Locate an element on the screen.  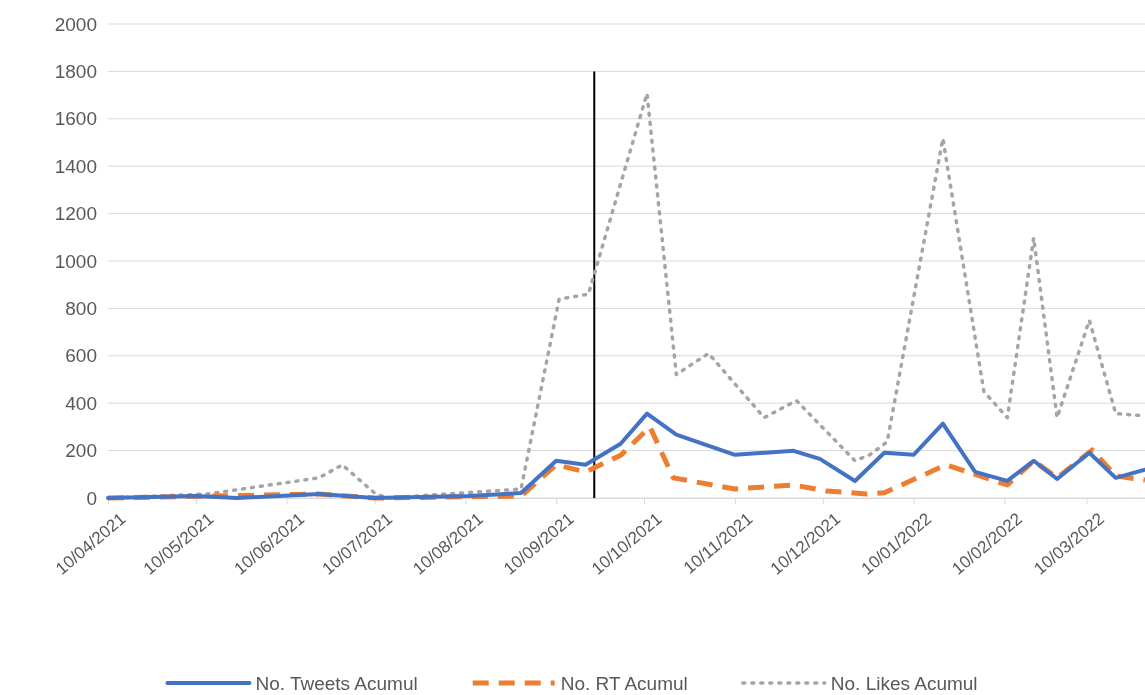
legend-label: No. Tweets Acumul is located at coordinates (336, 683).